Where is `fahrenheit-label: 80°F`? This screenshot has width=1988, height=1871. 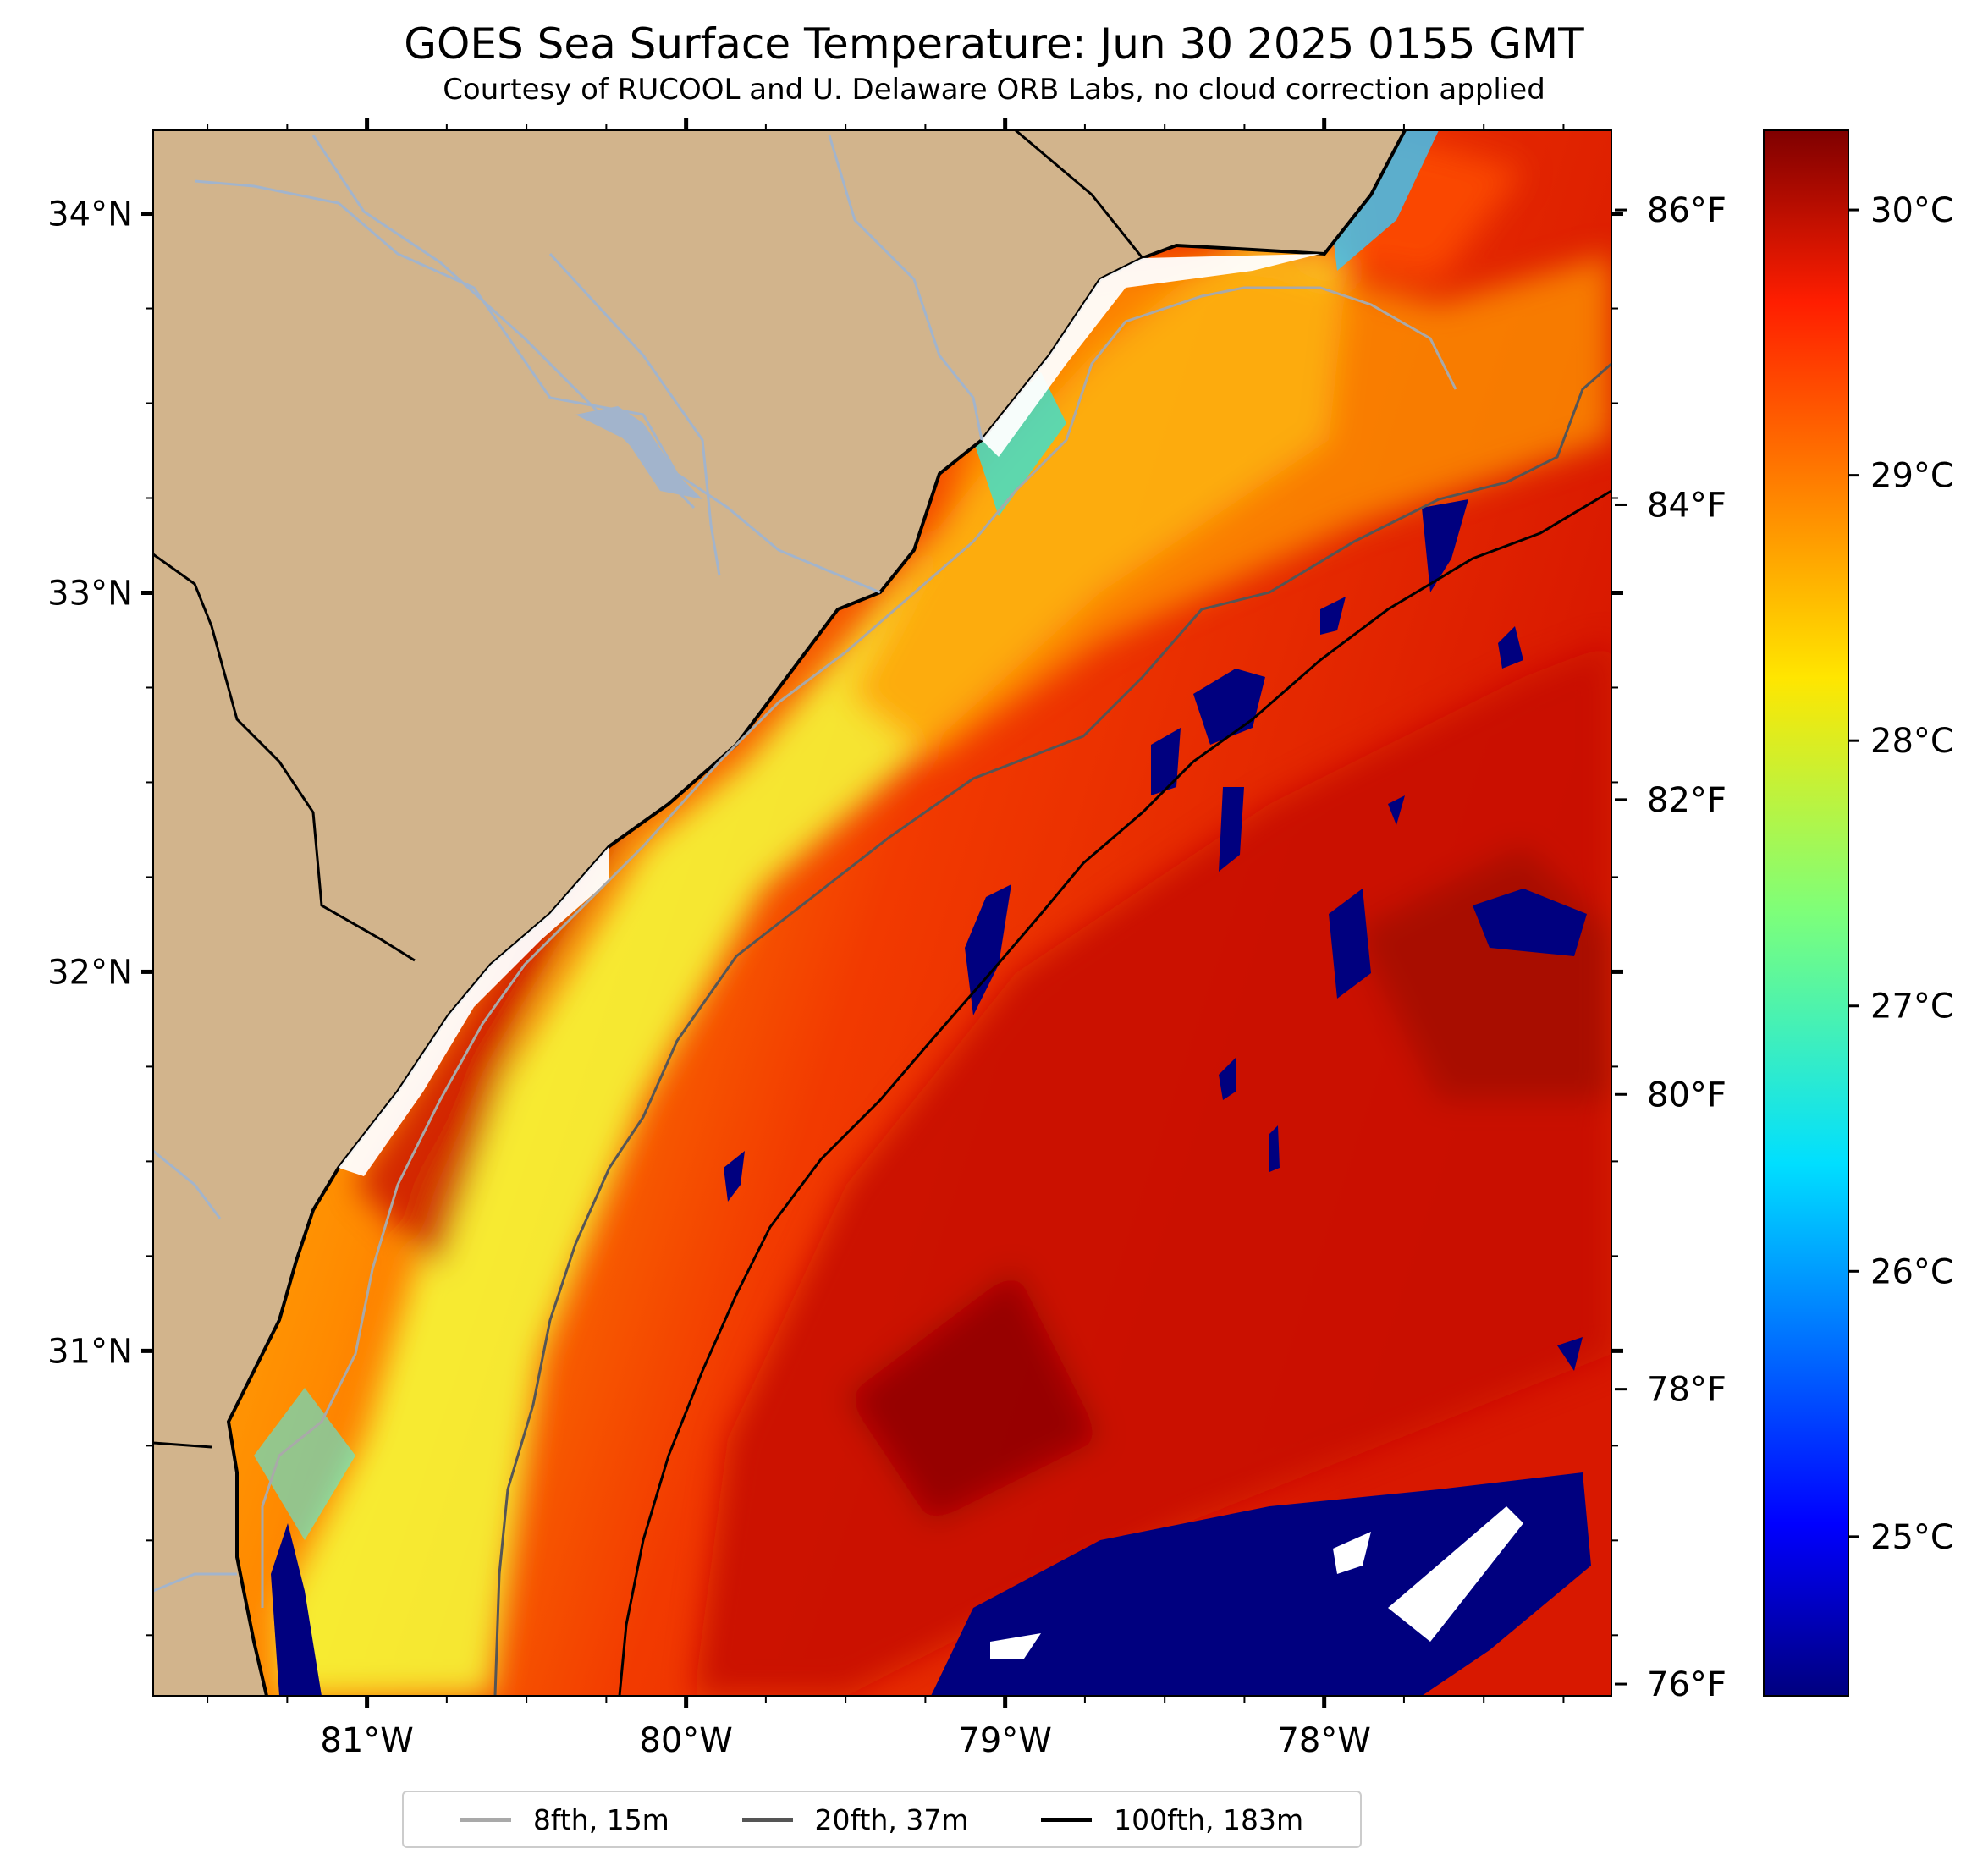
fahrenheit-label: 80°F is located at coordinates (1686, 1095).